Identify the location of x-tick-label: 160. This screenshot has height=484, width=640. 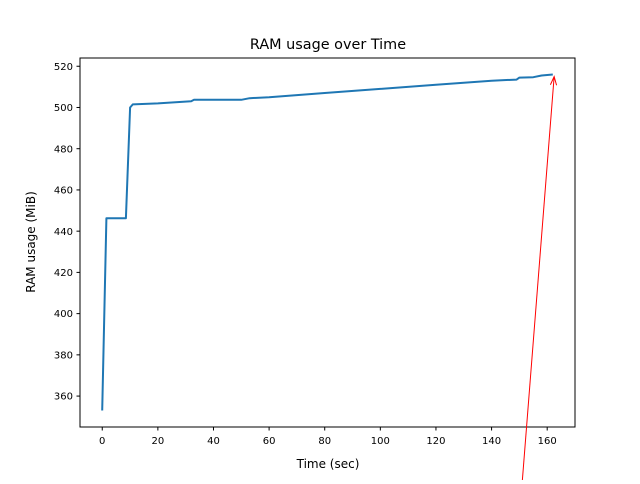
(547, 441).